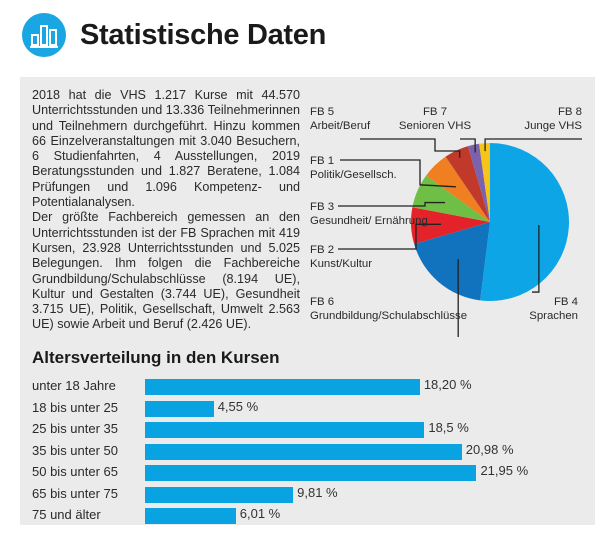 This screenshot has height=538, width=605. Describe the element at coordinates (75, 407) in the screenshot. I see `bar-category-label: 18 bis unter 25` at that location.